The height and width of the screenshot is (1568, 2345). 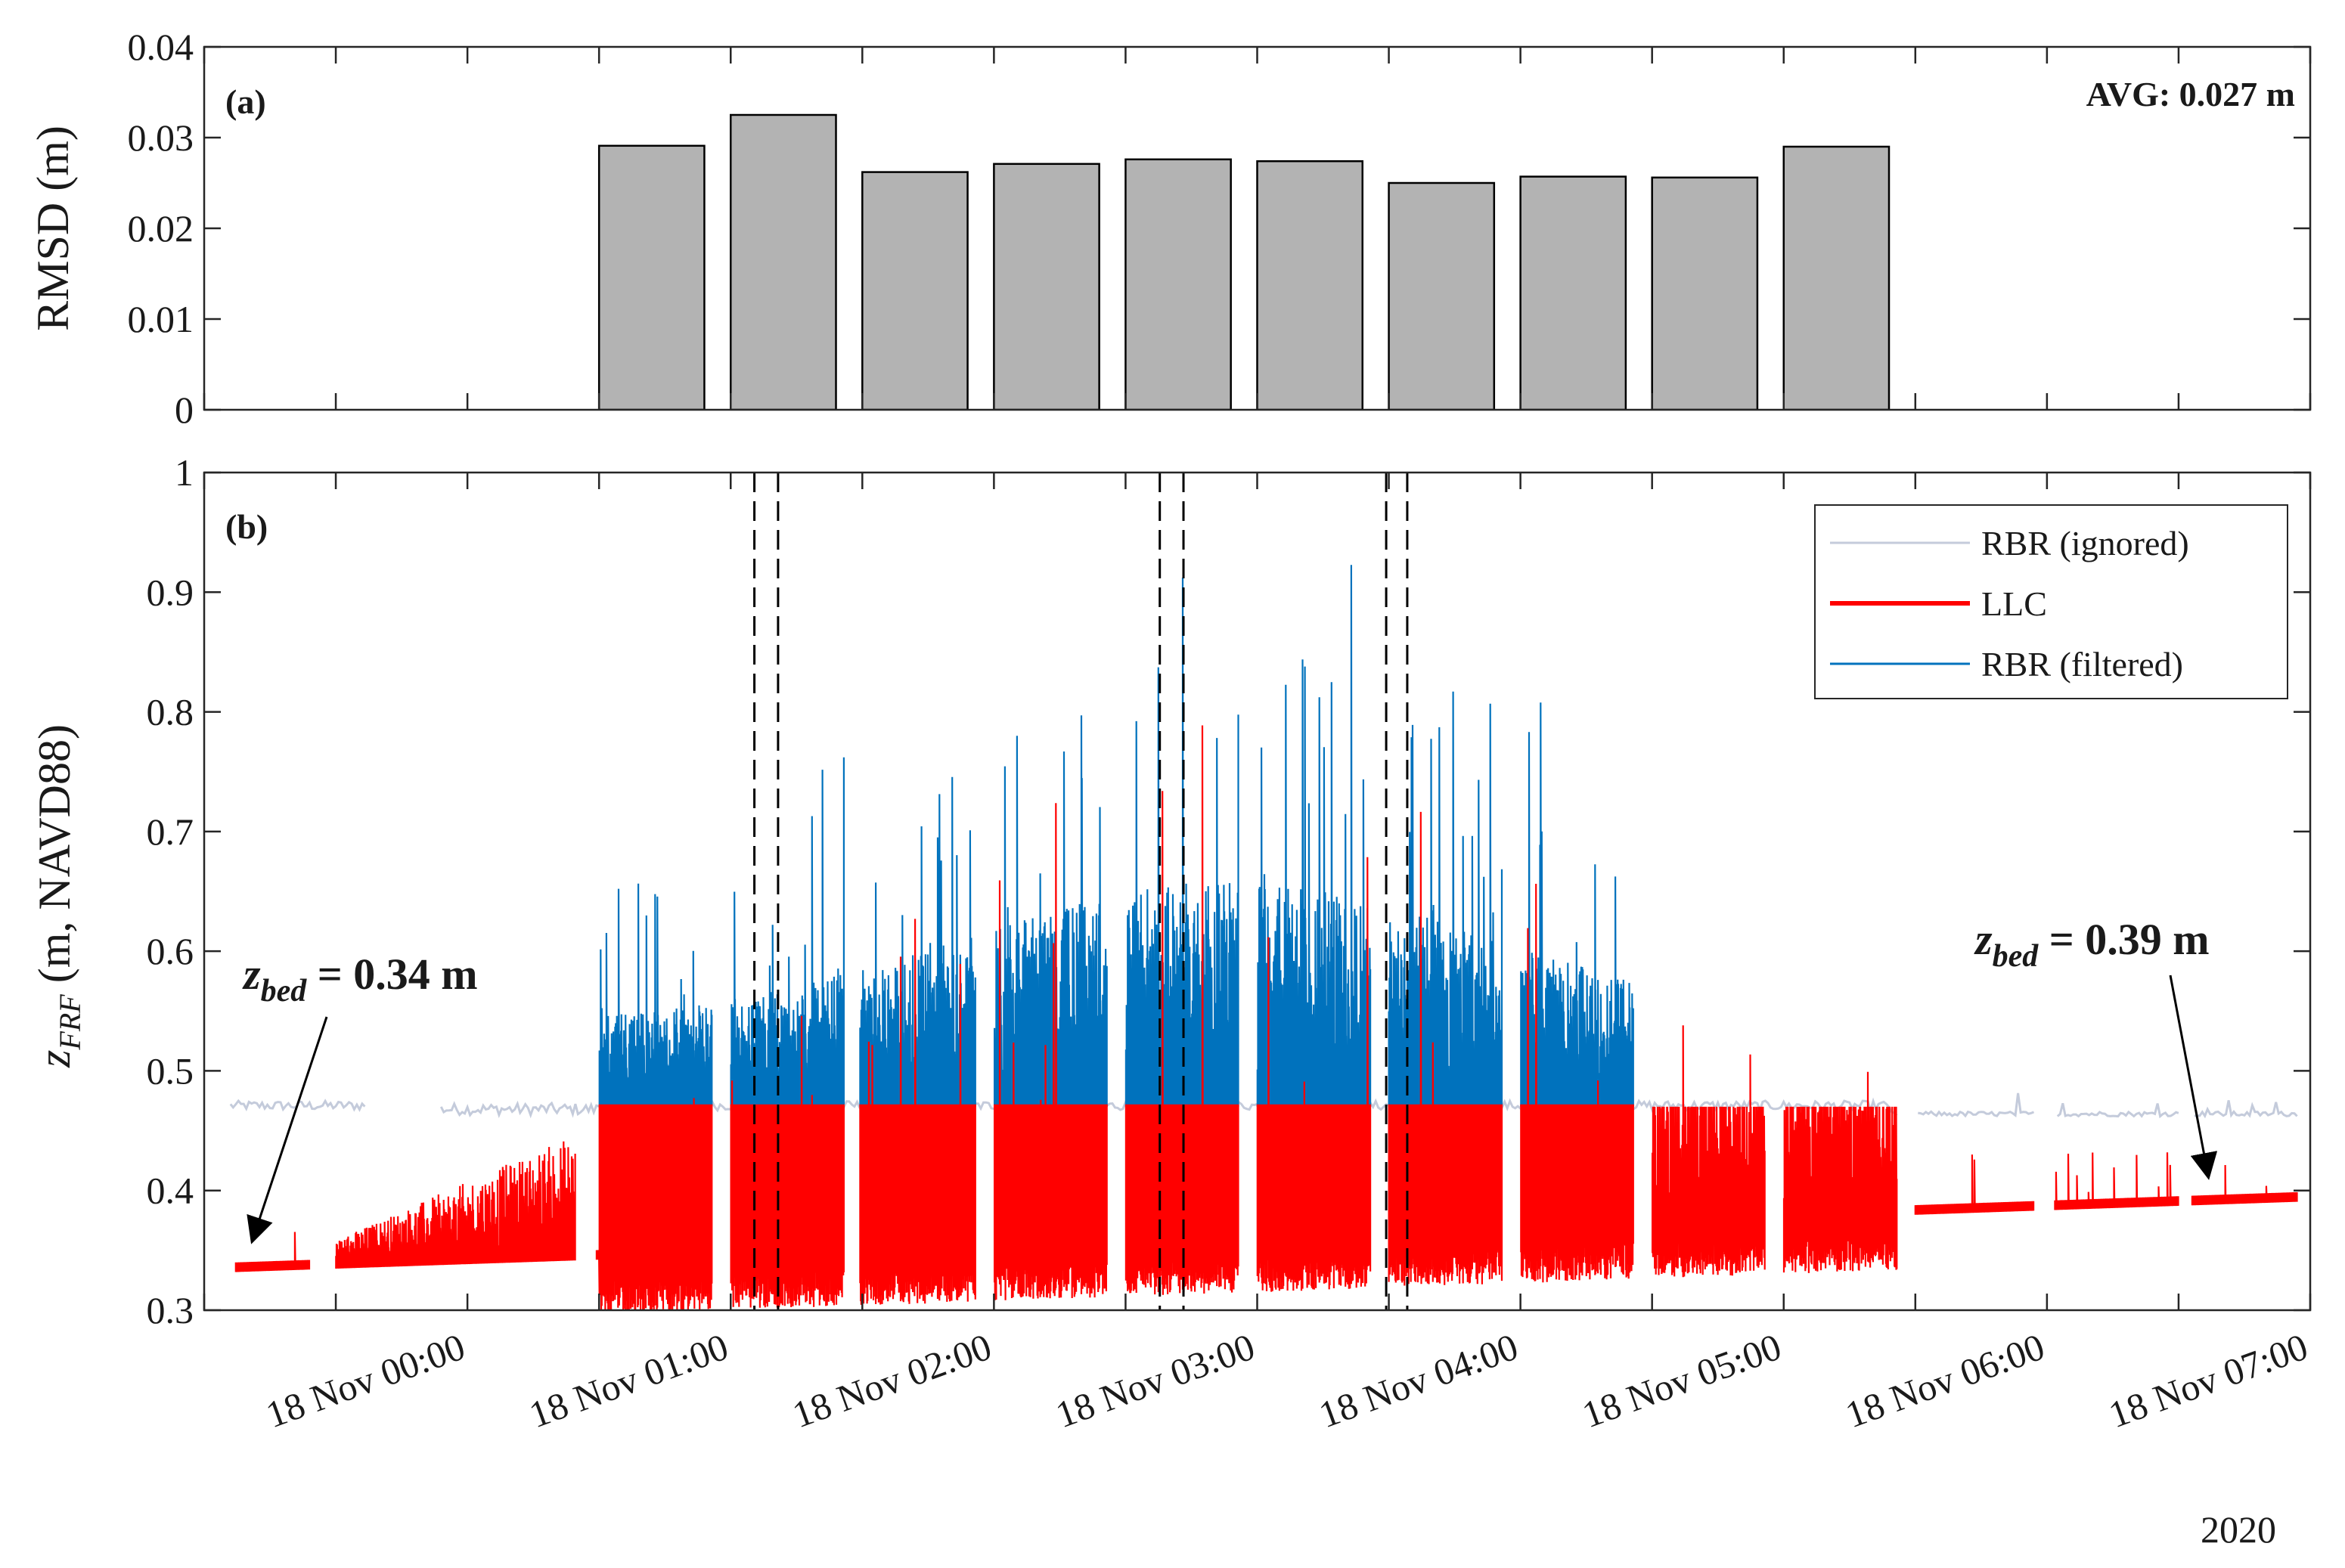 What do you see at coordinates (2085, 543) in the screenshot?
I see `legend-label-rbr-ignored: RBR (ignored)` at bounding box center [2085, 543].